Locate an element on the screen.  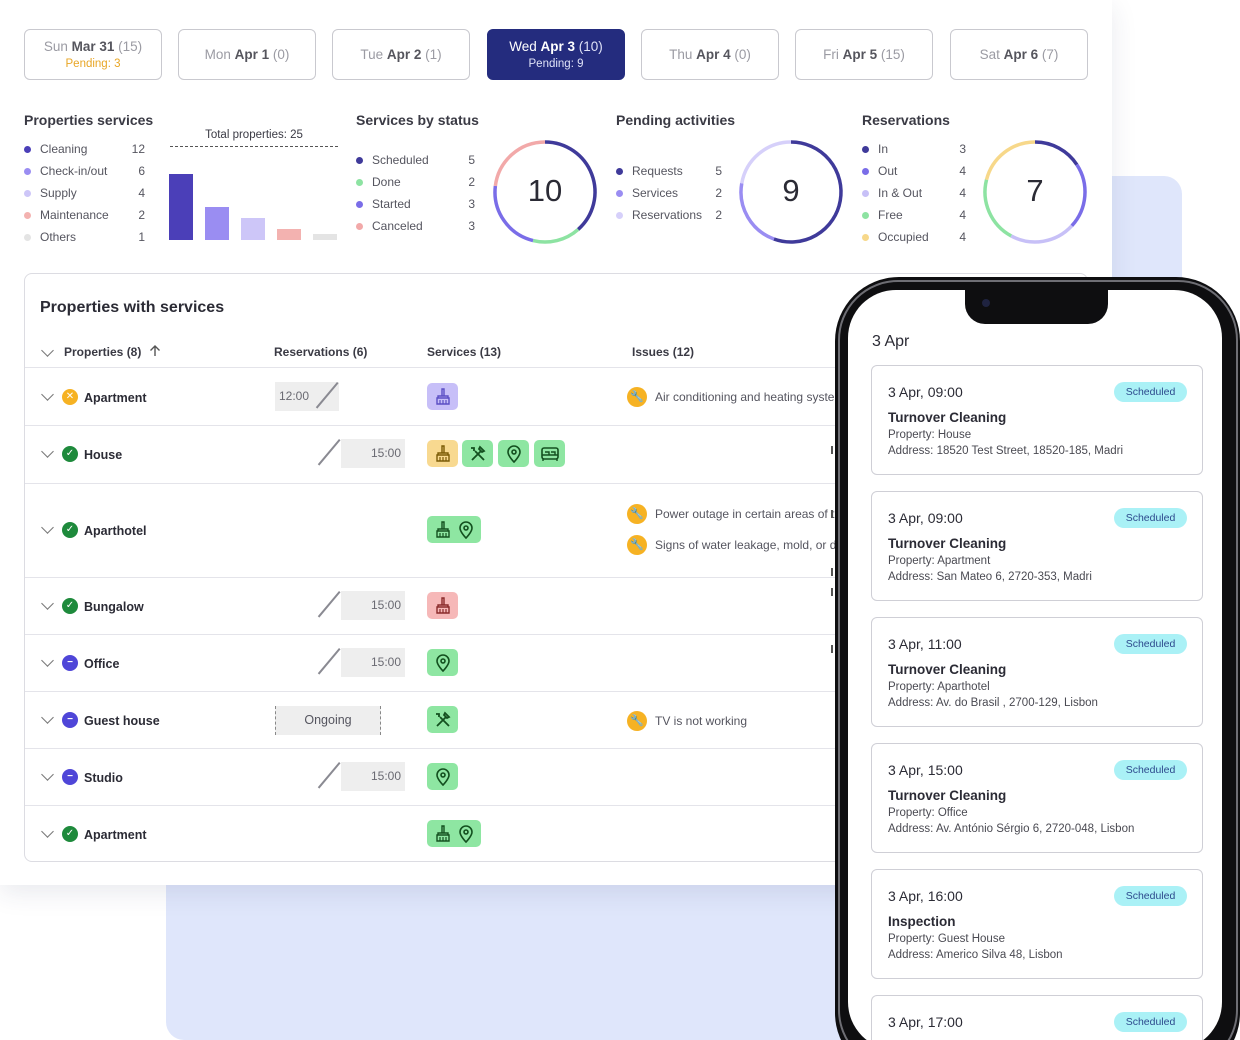
services-status-total: 10 is located at coordinates (545, 190).